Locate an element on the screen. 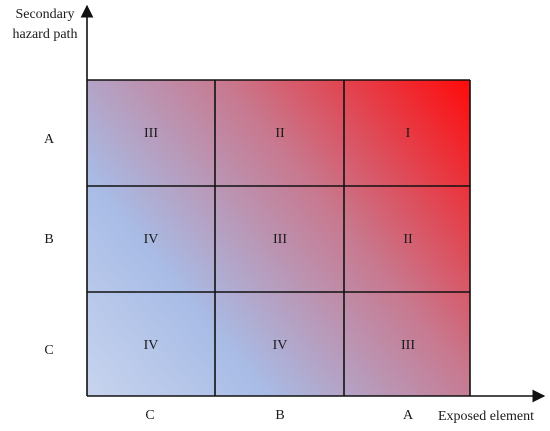 Image resolution: width=550 pixels, height=431 pixels. cell-r1-c3: I is located at coordinates (408, 133).